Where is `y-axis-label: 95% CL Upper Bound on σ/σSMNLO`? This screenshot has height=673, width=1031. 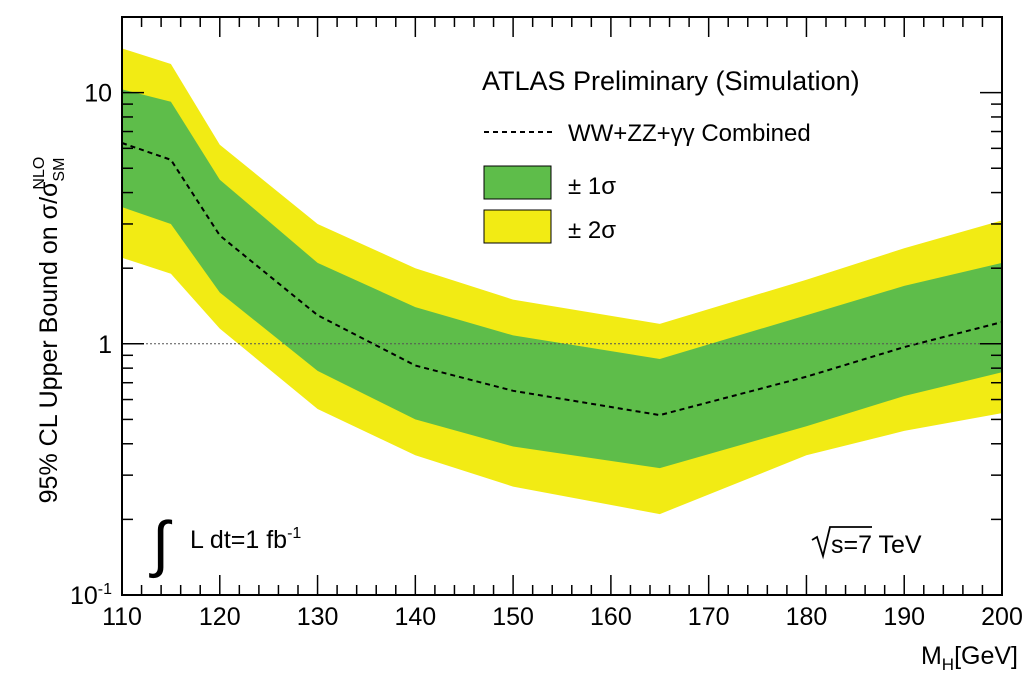 y-axis-label: 95% CL Upper Bound on σ/σSMNLO is located at coordinates (49, 330).